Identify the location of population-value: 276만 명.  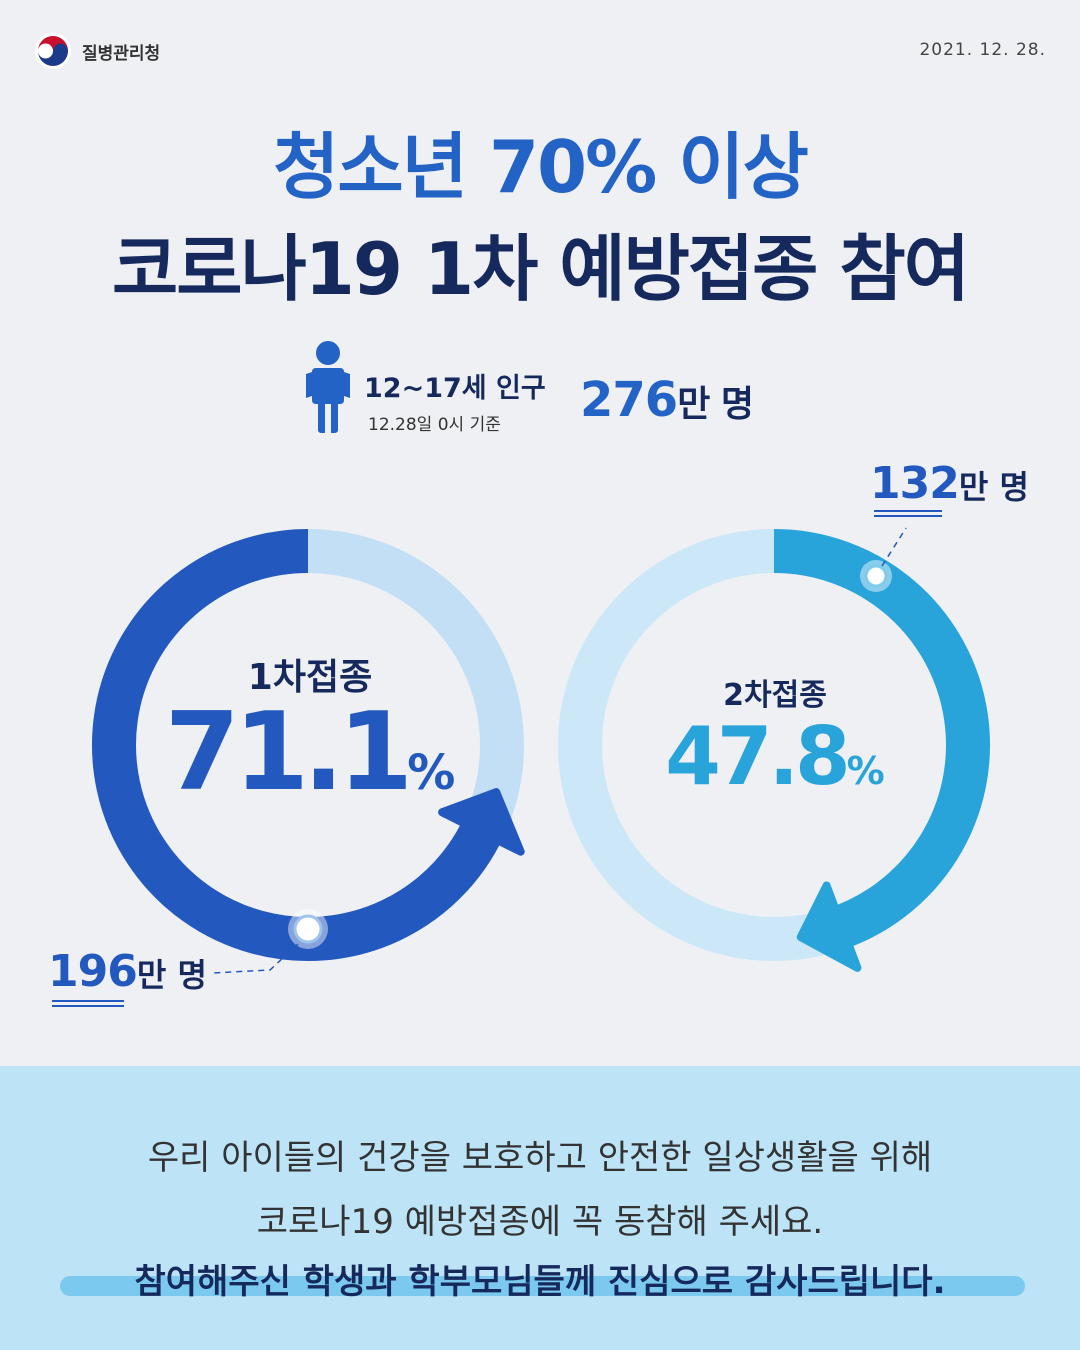
(667, 400).